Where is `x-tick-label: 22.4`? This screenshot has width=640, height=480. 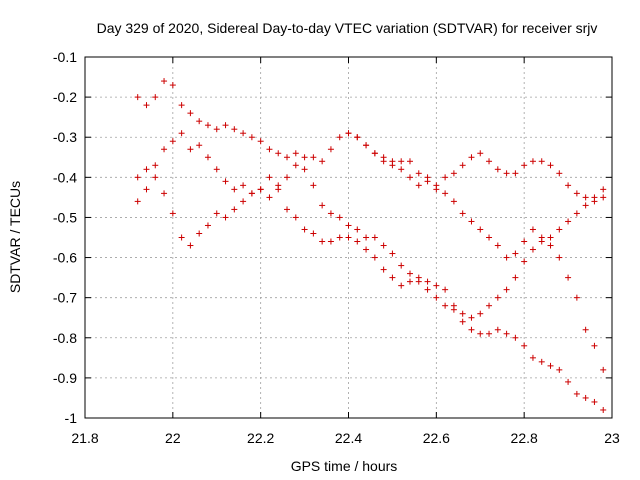 x-tick-label: 22.4 is located at coordinates (348, 438).